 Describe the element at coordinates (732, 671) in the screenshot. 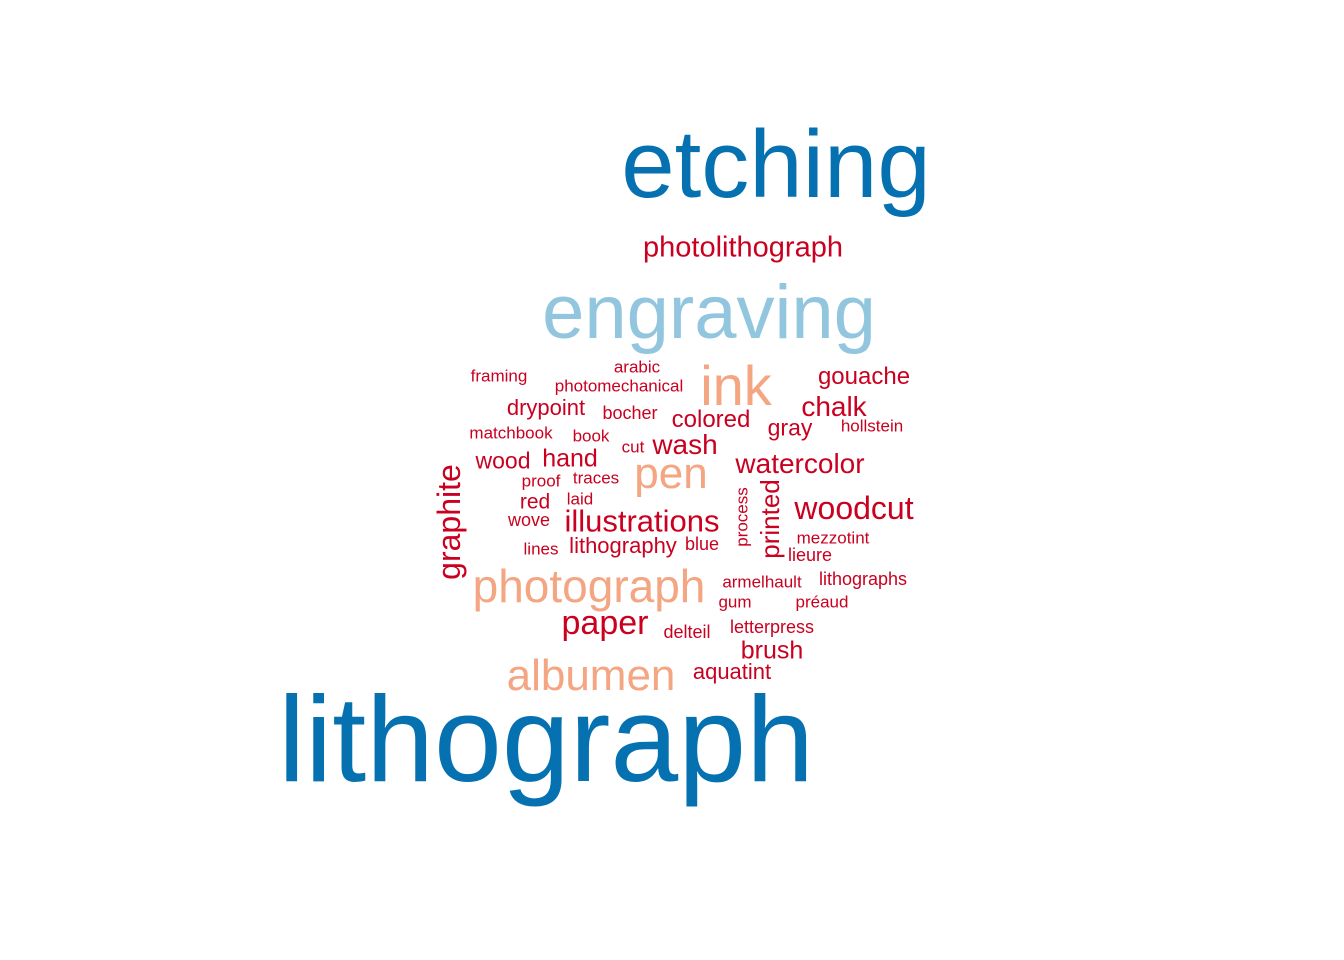

I see `word-aquatint: aquatint` at that location.